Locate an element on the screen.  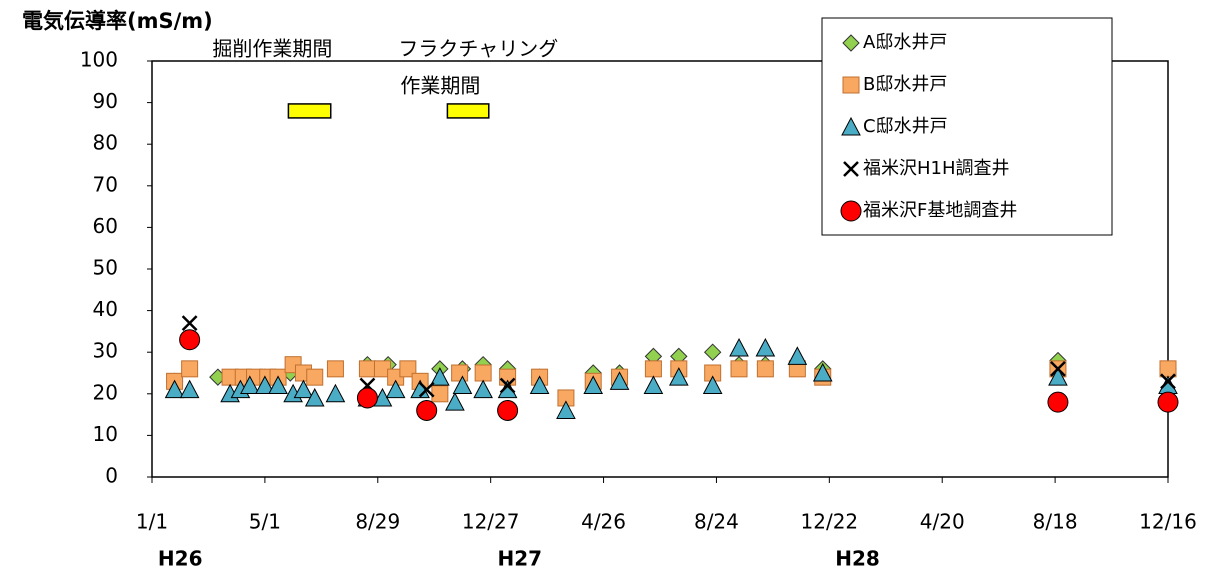
y-tick-label: 40 is located at coordinates (105, 309).